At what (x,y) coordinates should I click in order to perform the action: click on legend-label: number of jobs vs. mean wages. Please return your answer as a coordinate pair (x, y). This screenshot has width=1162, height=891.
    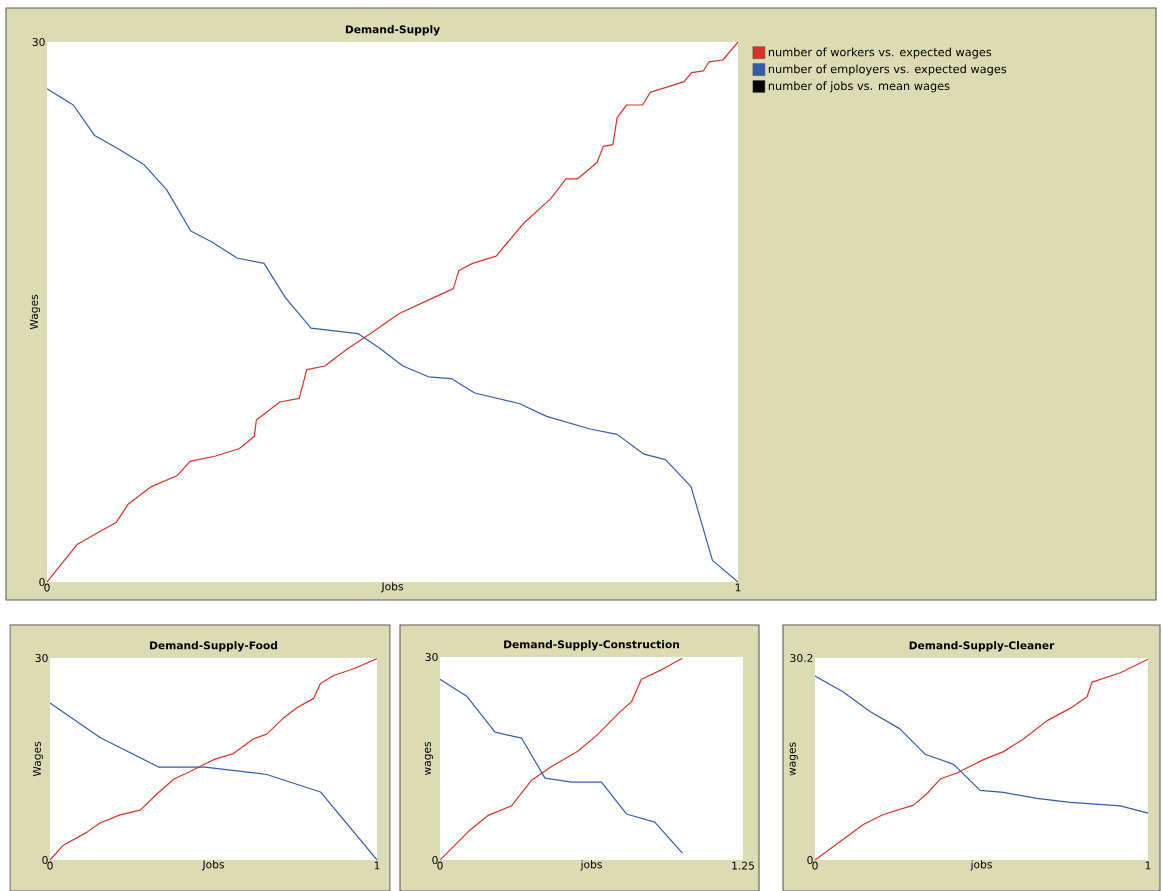
    Looking at the image, I should click on (859, 87).